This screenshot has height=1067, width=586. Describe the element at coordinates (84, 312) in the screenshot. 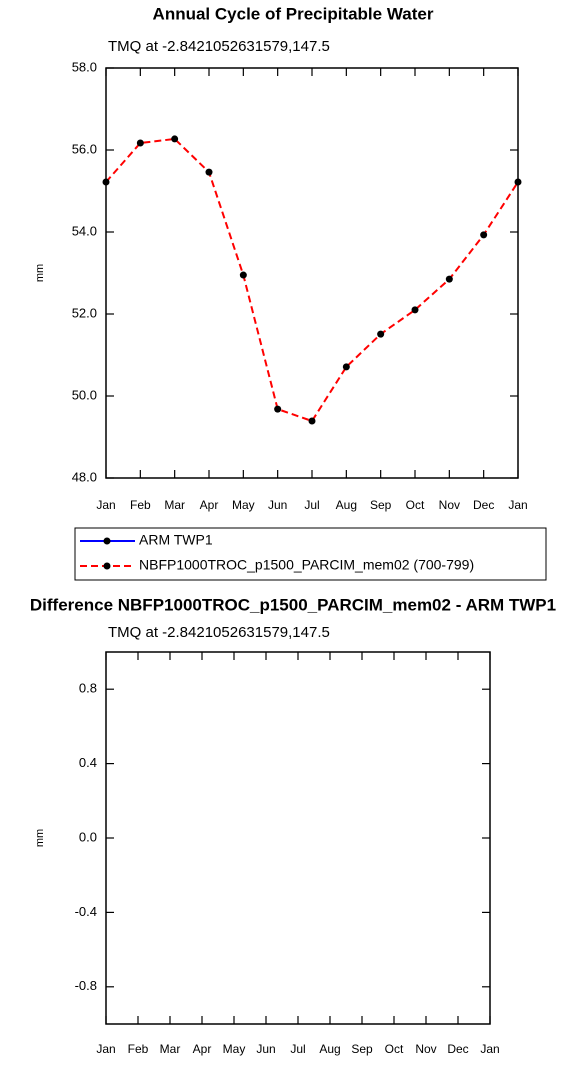

I see `y-tick-label: 52.0` at that location.